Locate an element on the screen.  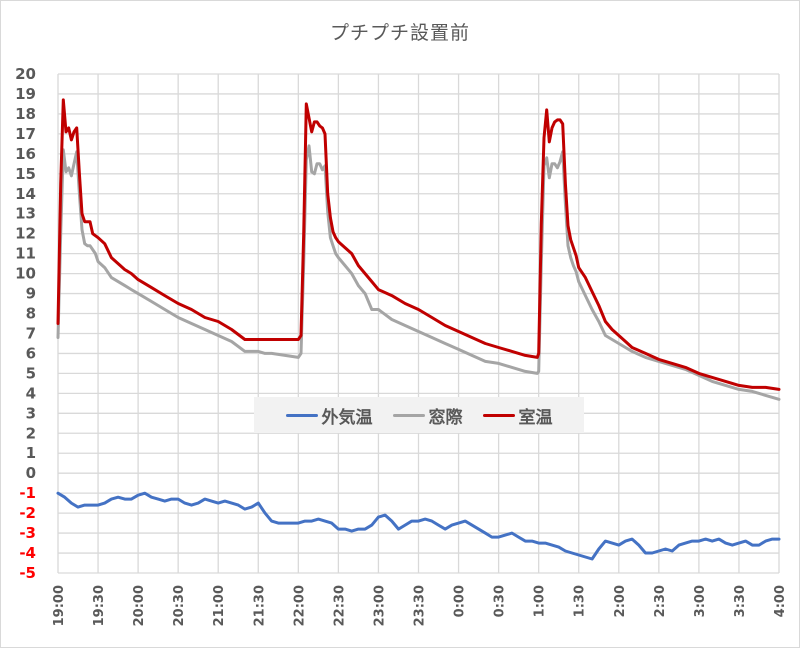
y-tick-label: 5 is located at coordinates (31, 373).